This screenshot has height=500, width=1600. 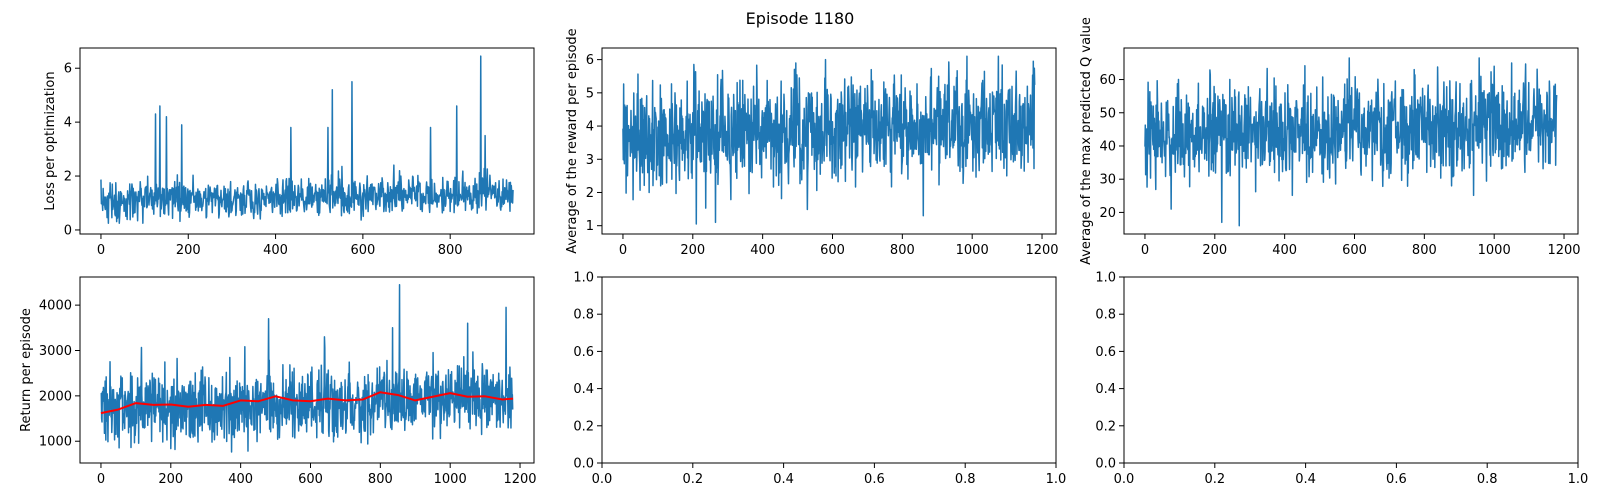 I want to click on y-tick-label: 4000, so click(x=55, y=306).